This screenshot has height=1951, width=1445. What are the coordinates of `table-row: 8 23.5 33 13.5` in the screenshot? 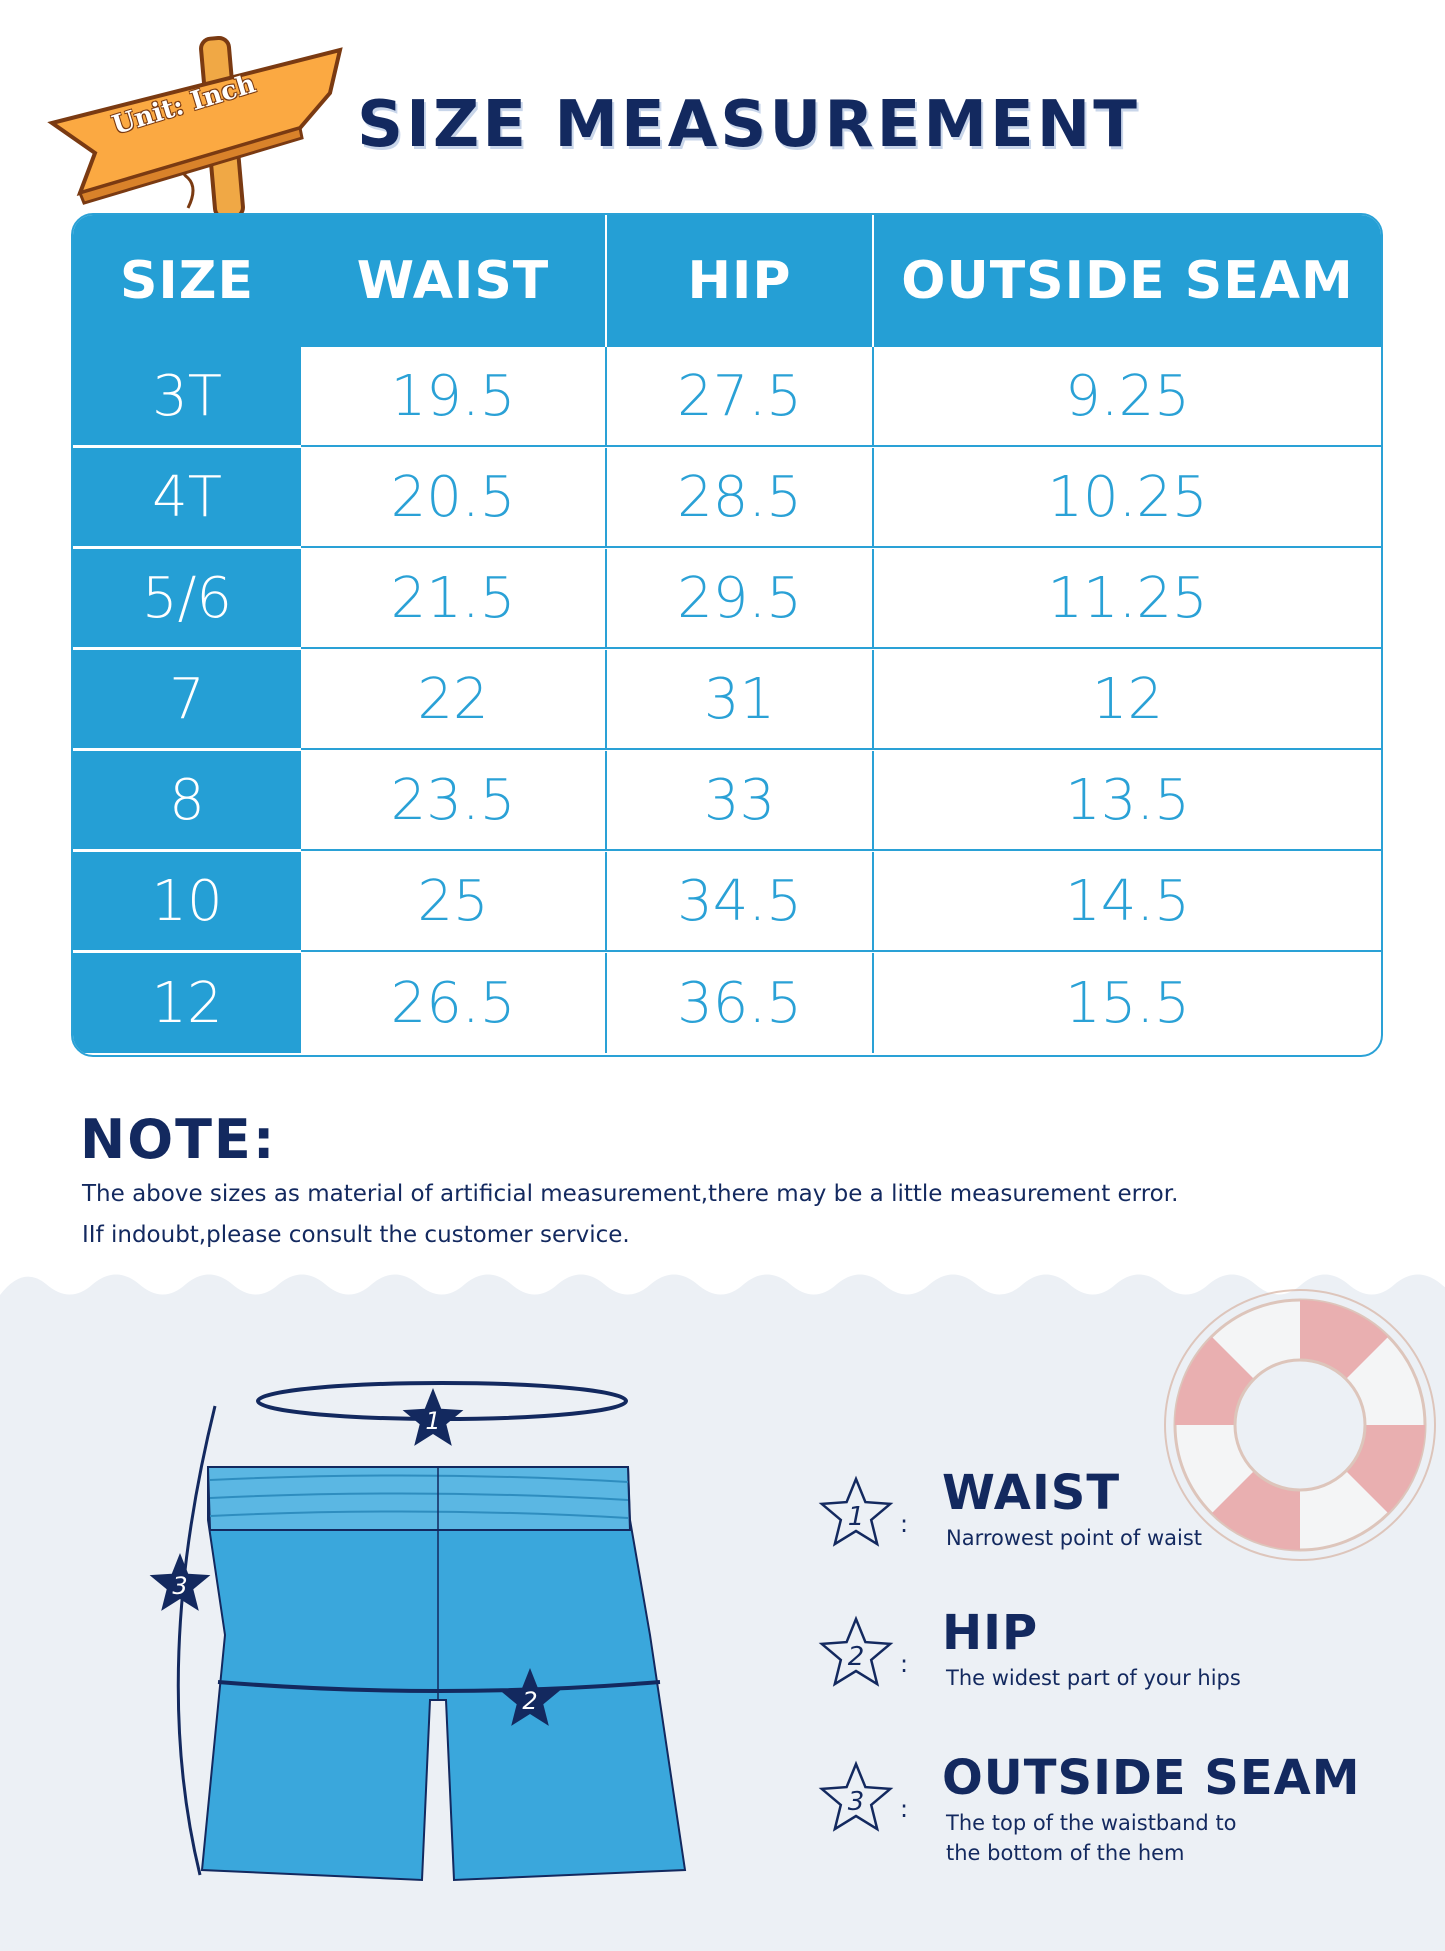 It's located at (727, 801).